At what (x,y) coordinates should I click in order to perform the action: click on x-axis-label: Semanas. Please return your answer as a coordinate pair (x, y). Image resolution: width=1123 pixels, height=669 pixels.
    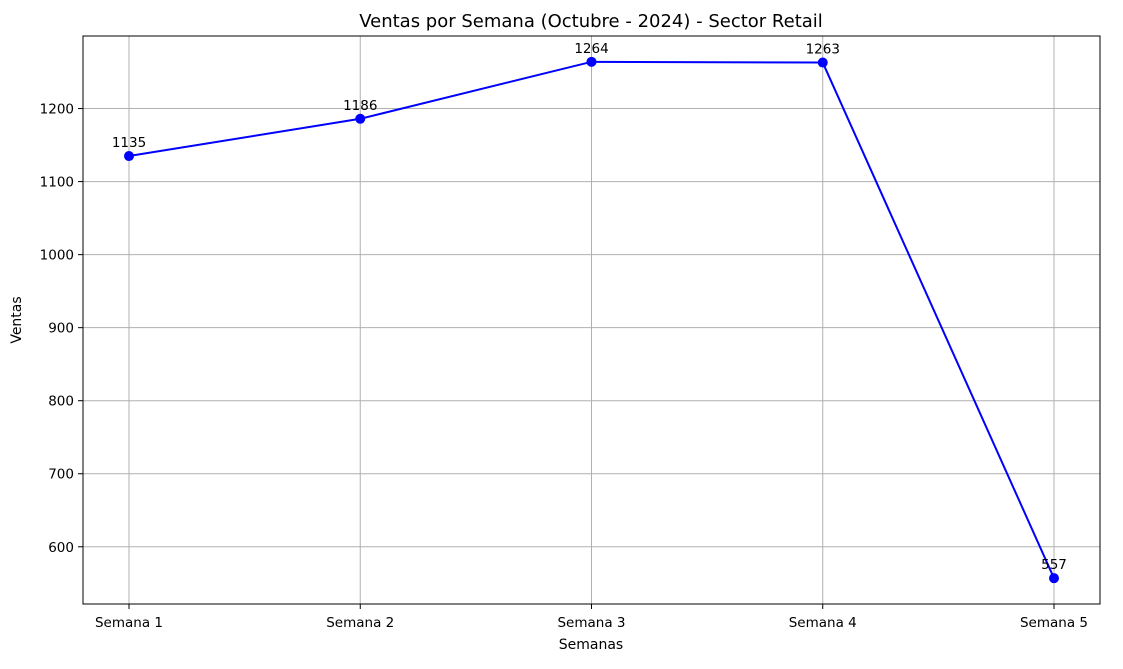
    Looking at the image, I should click on (591, 645).